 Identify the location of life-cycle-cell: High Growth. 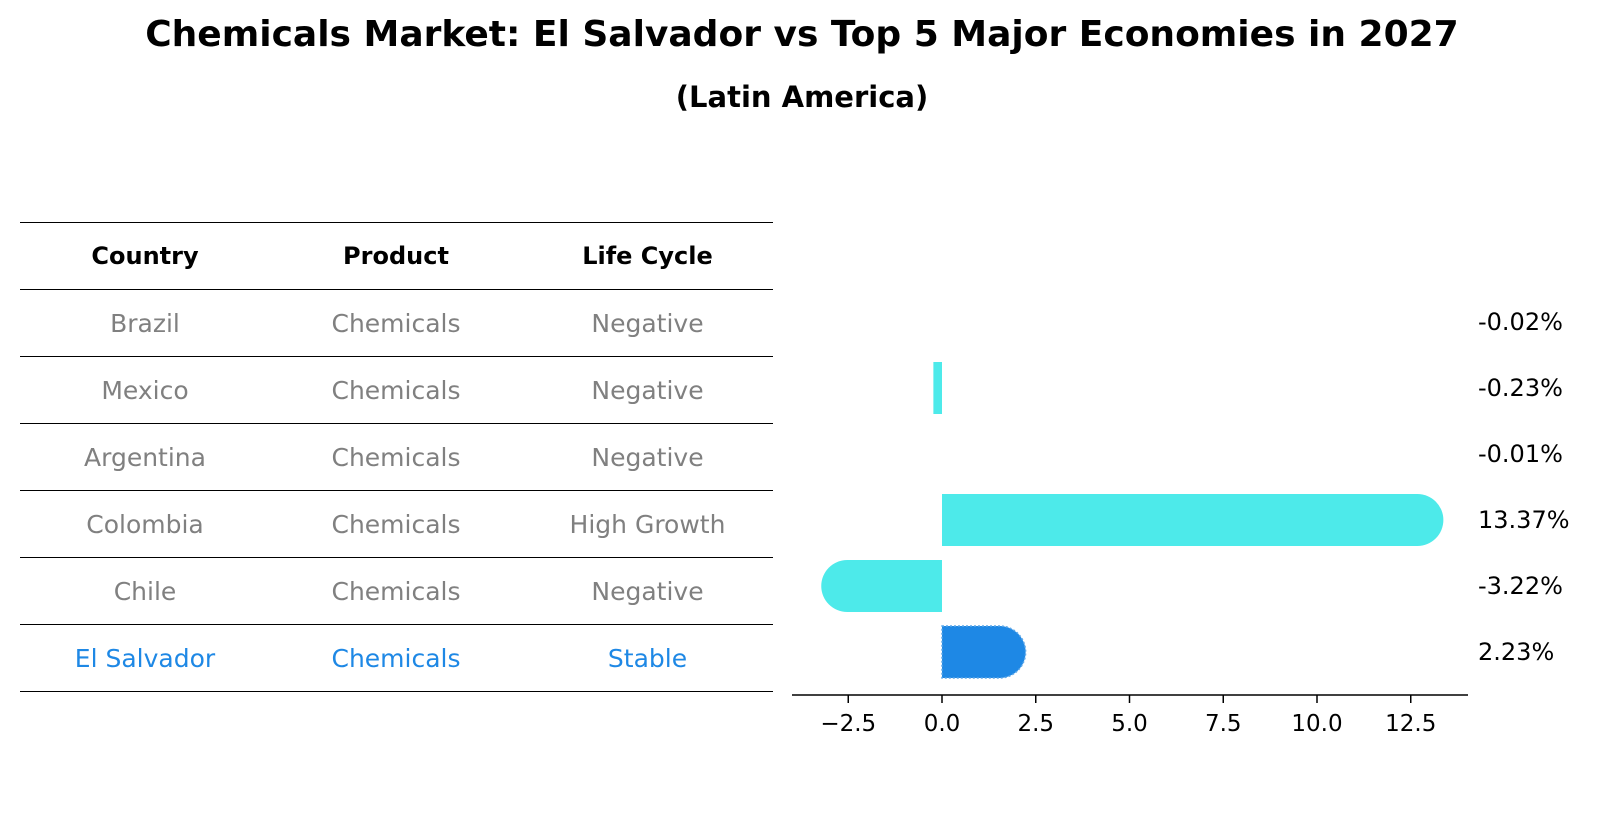
(647, 524).